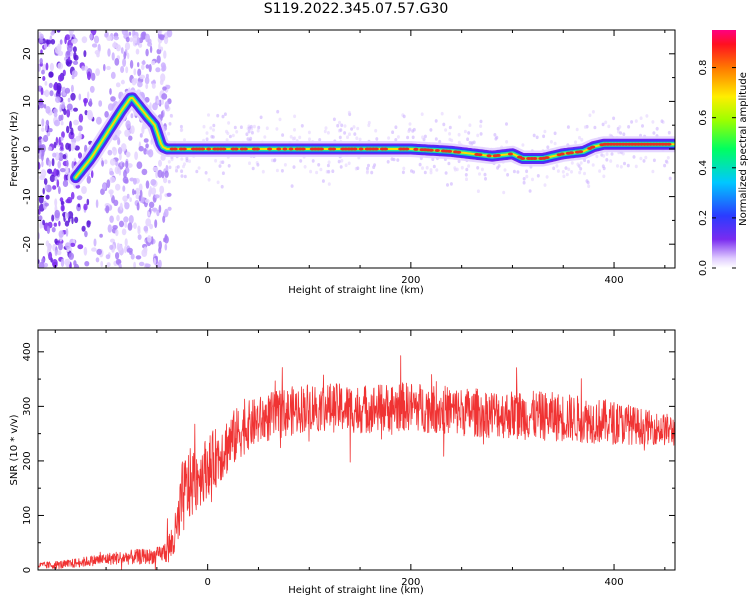  Describe the element at coordinates (717, 168) in the screenshot. I see `colorbar-ticks: 0.0 0.2 0.4 0.6 0.8` at that location.